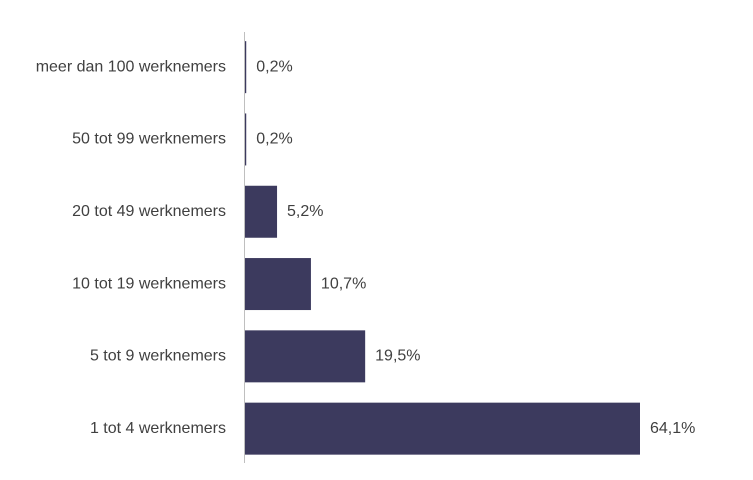  What do you see at coordinates (397, 356) in the screenshot?
I see `value-label: 19,5%` at bounding box center [397, 356].